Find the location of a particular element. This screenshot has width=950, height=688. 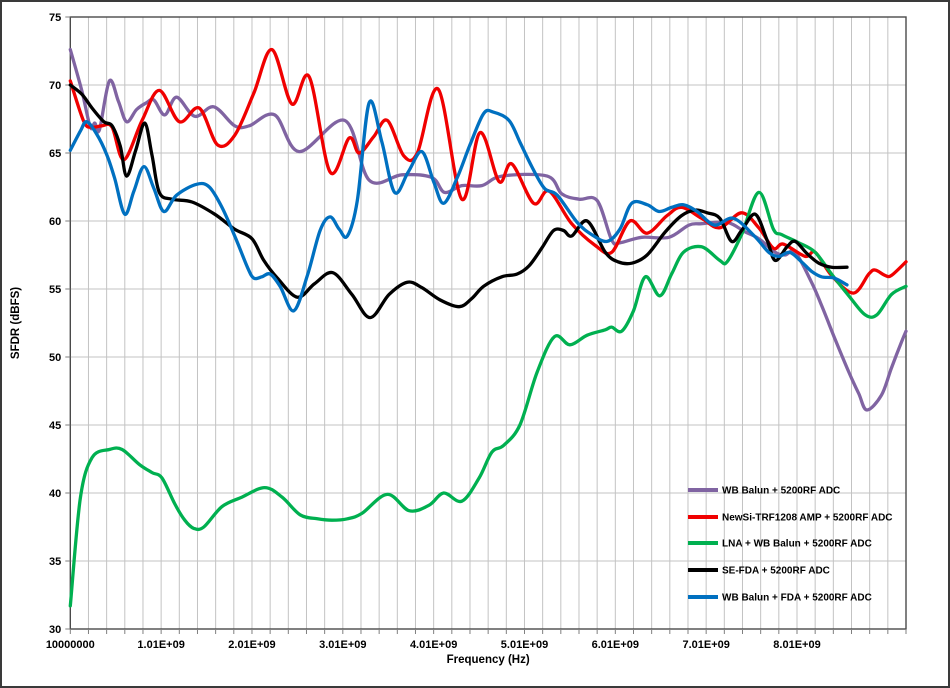

y-axis-tick-label: 45 is located at coordinates (55, 426).